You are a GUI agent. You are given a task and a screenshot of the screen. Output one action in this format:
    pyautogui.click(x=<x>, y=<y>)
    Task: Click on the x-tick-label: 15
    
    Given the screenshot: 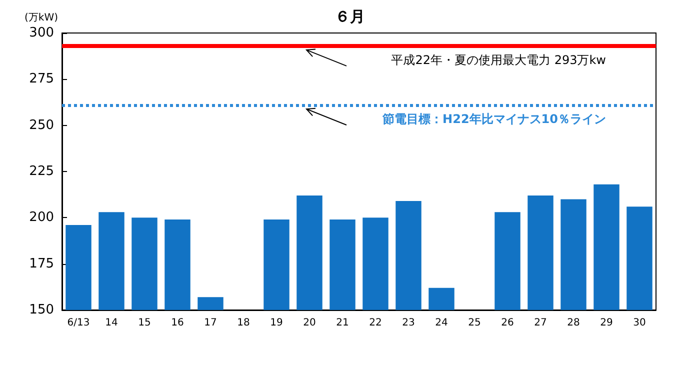 What is the action you would take?
    pyautogui.click(x=144, y=323)
    